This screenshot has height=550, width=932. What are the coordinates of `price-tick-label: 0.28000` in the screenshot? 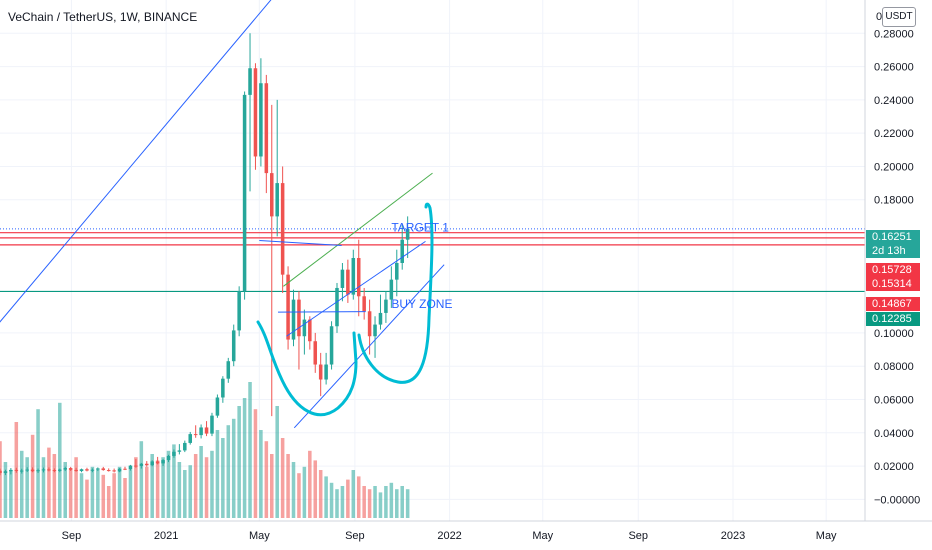 It's located at (894, 34).